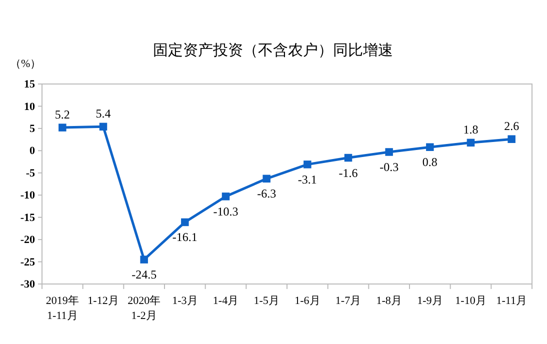  Describe the element at coordinates (28, 196) in the screenshot. I see `y-tick-label: -10` at that location.